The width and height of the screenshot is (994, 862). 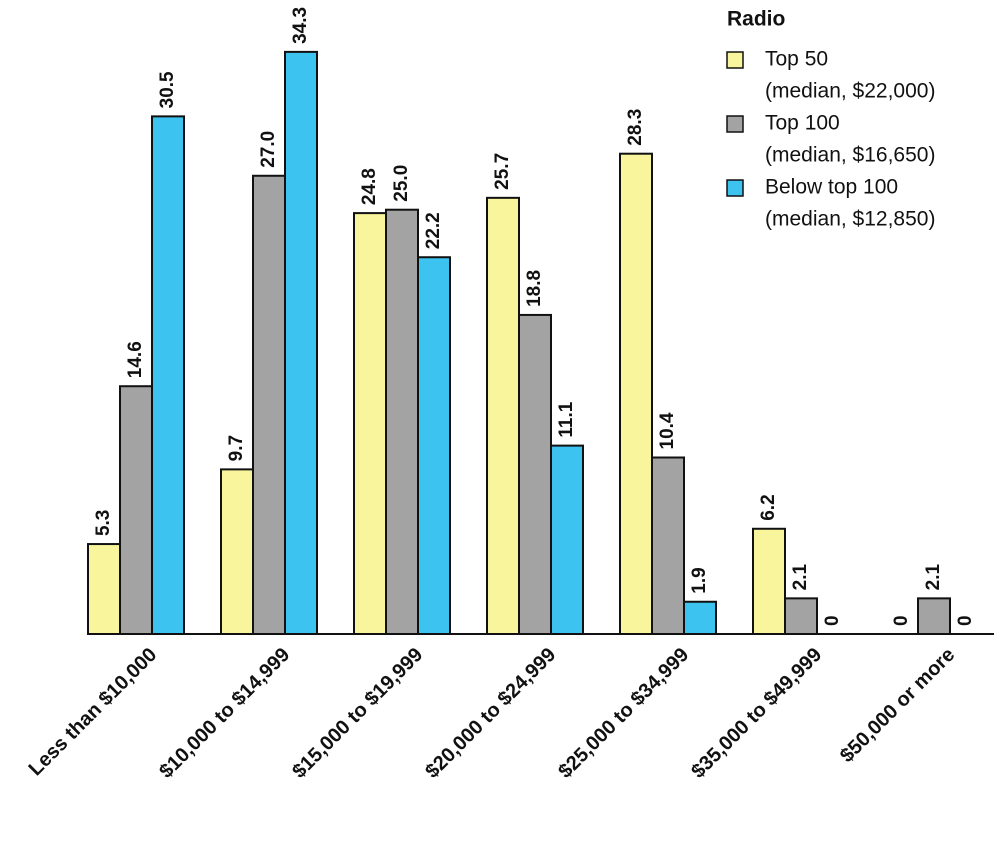 I want to click on data-label: 27.0, so click(x=268, y=149).